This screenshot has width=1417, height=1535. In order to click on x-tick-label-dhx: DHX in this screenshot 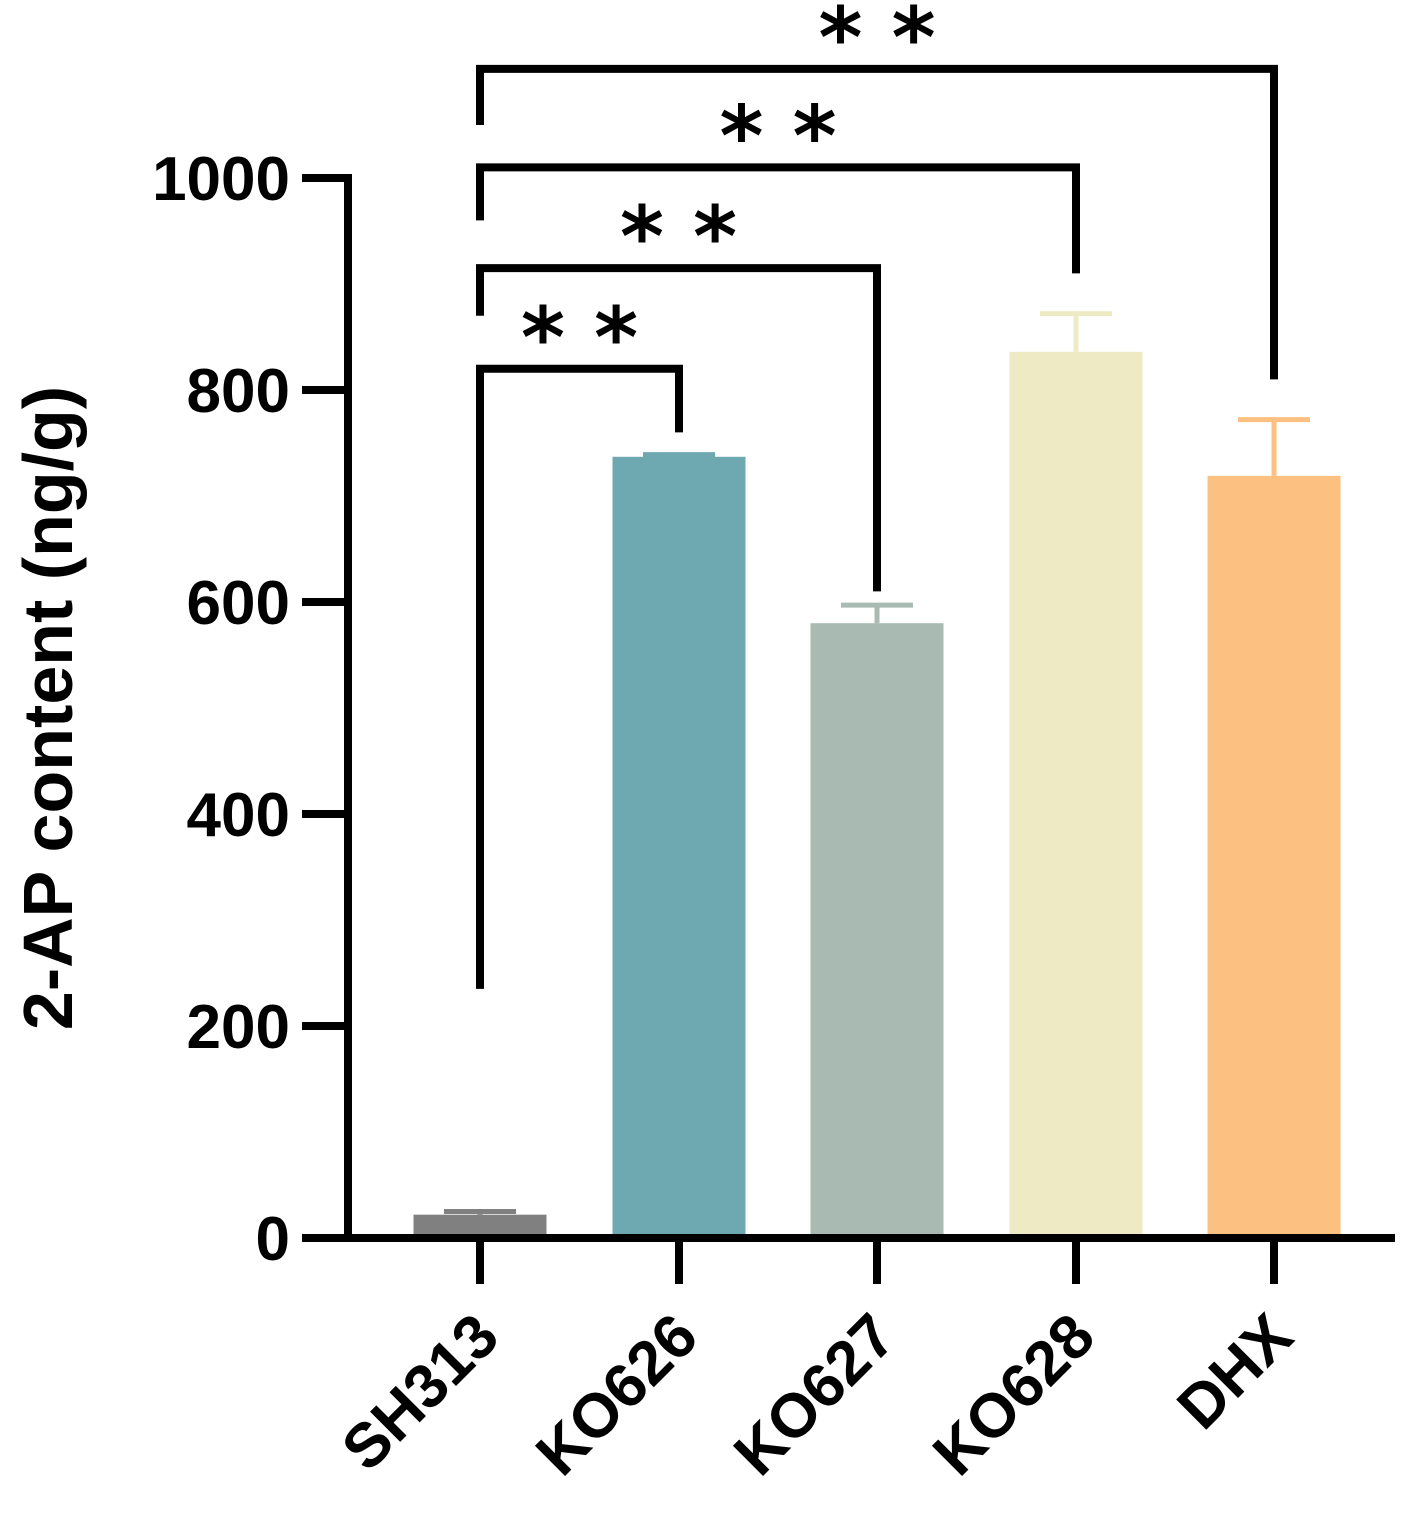, I will do `click(1235, 1371)`.